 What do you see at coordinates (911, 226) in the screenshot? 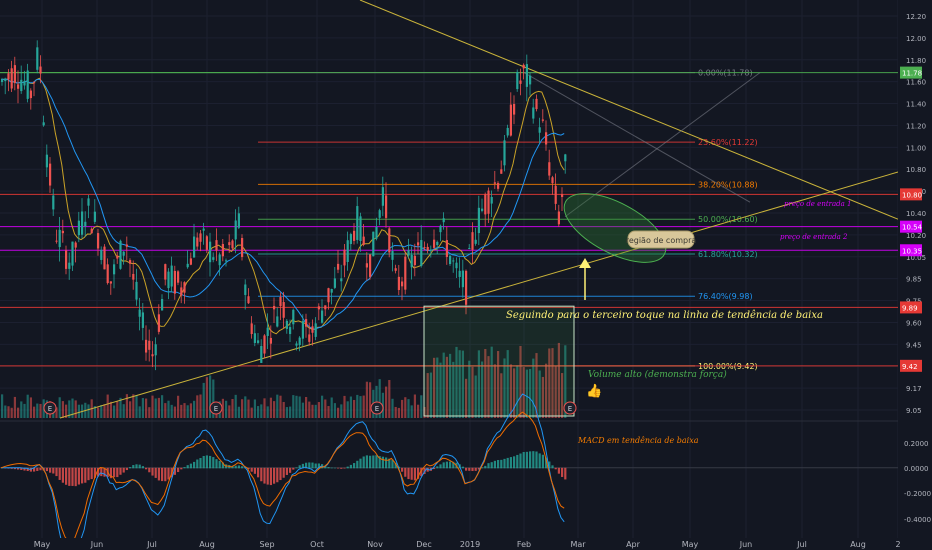
I see `price-badge` at bounding box center [911, 226].